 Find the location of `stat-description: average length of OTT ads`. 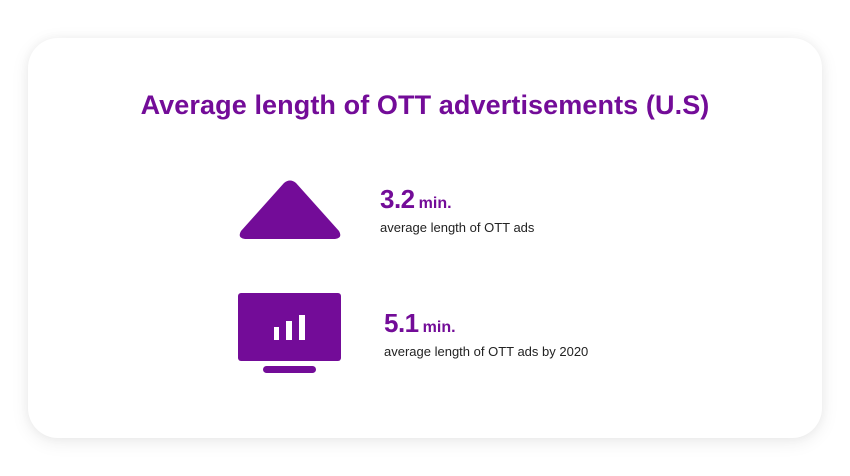

stat-description: average length of OTT ads is located at coordinates (457, 227).